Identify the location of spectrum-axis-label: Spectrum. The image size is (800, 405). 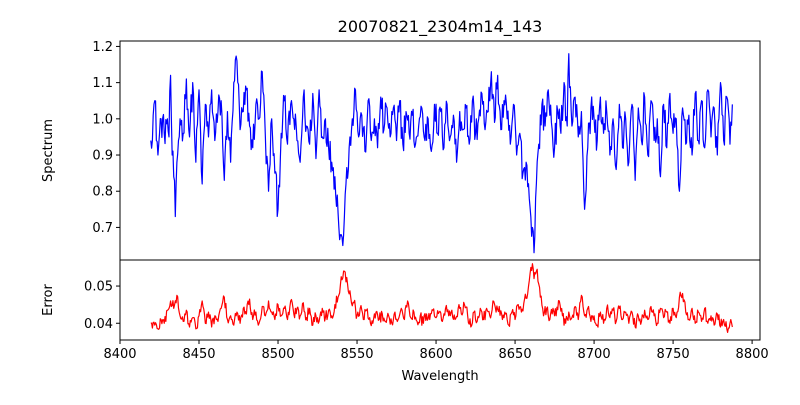
(48, 150).